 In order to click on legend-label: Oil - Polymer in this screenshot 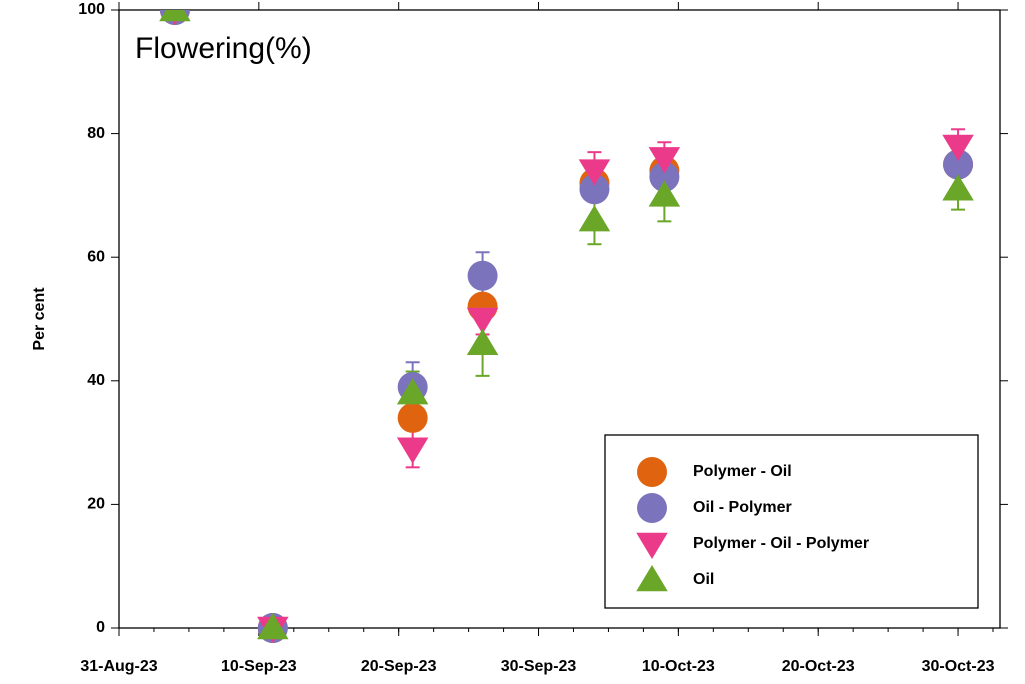, I will do `click(742, 507)`.